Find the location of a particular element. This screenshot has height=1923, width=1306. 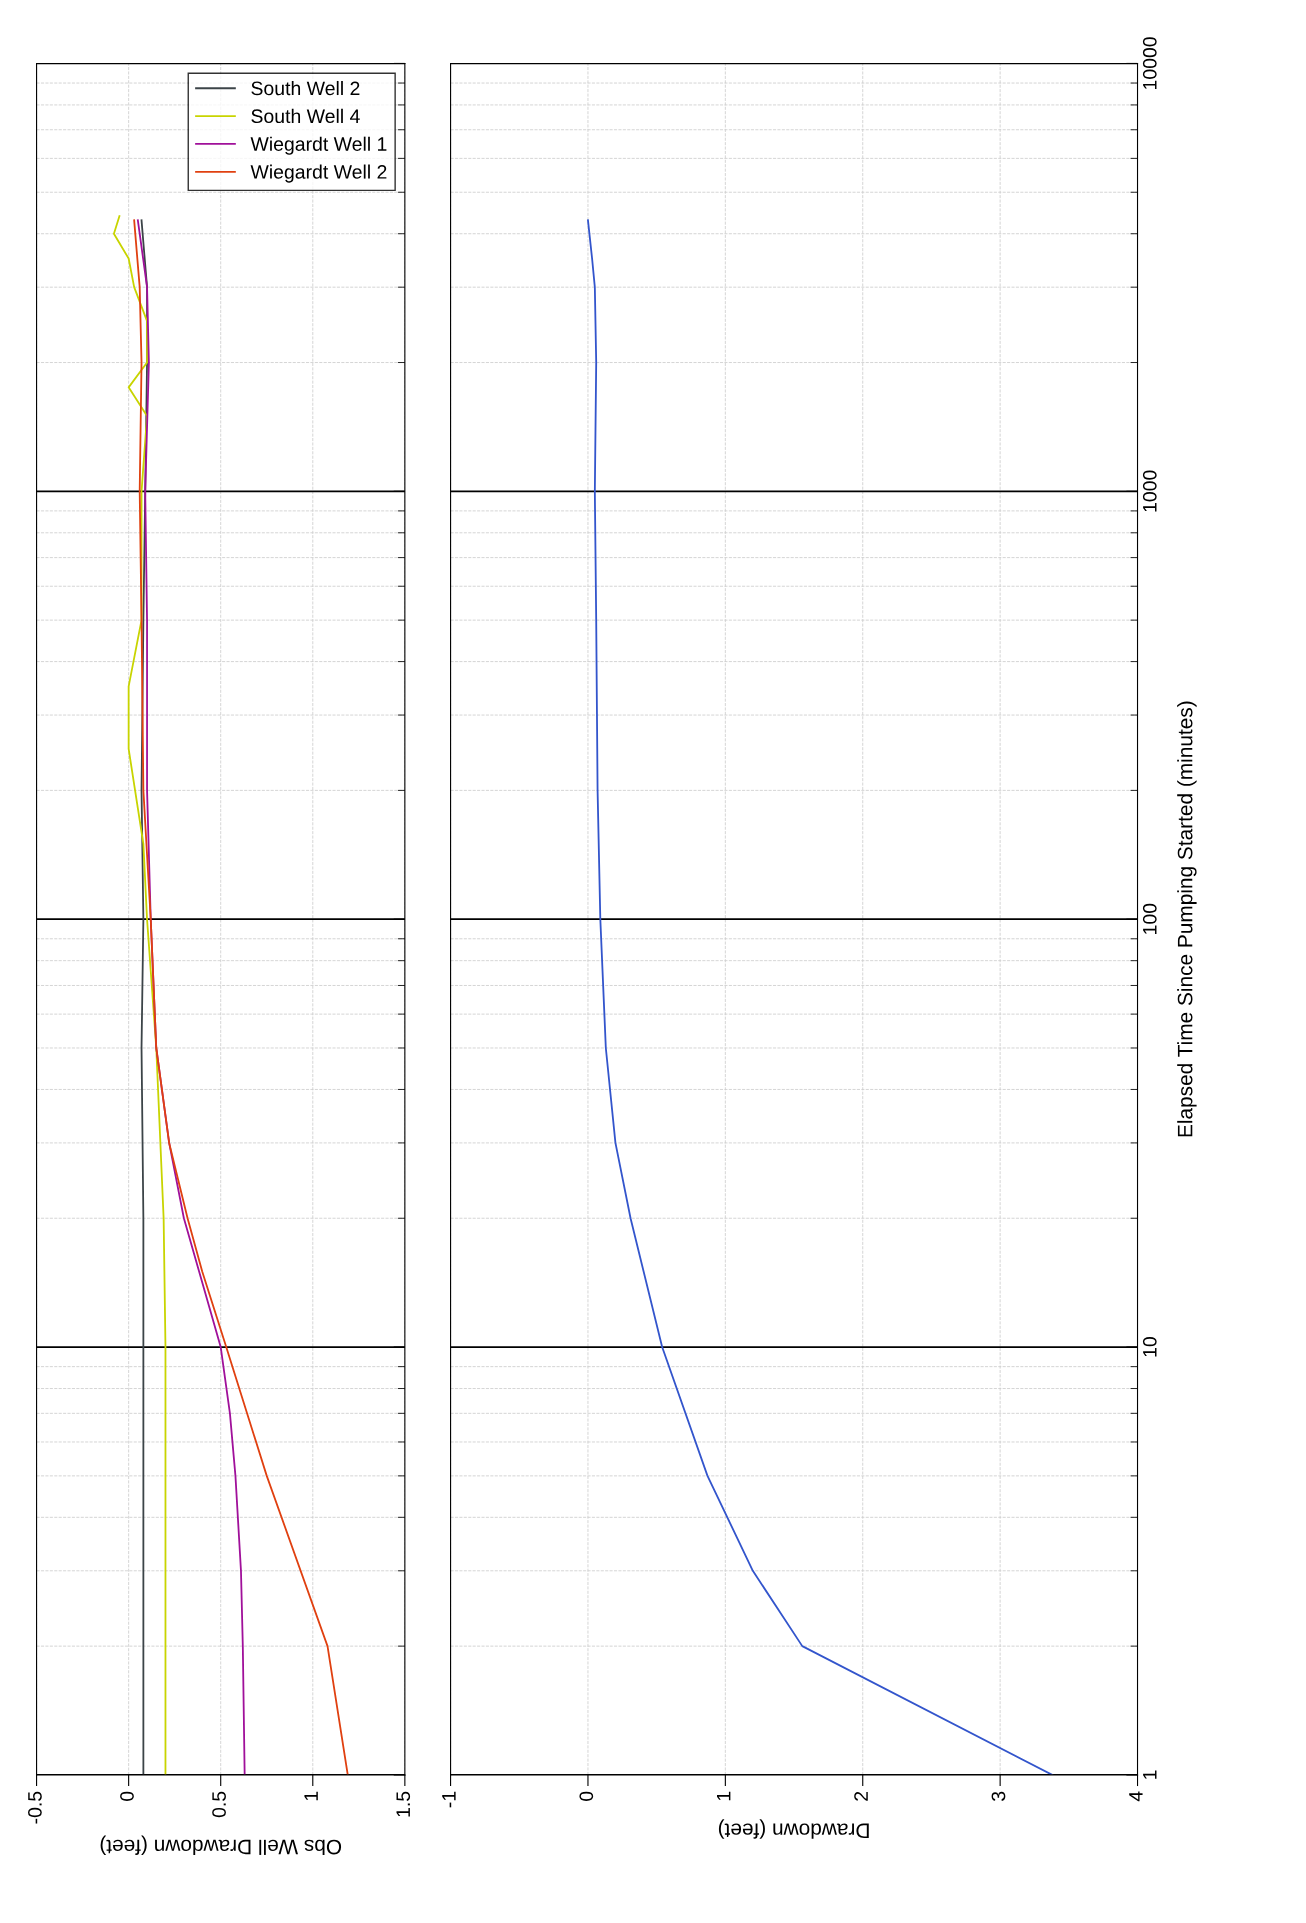

x-tick-label: -0.5 is located at coordinates (35, 1807).